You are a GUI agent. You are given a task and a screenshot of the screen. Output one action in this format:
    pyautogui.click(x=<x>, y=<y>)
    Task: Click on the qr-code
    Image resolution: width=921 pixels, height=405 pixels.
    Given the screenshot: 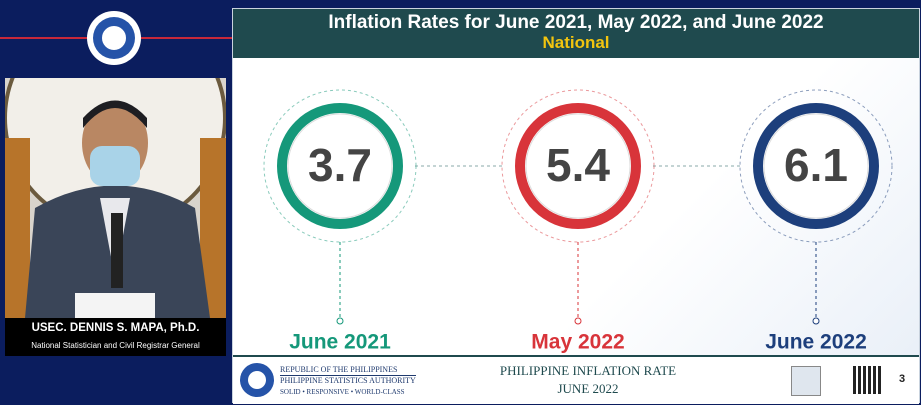 What is the action you would take?
    pyautogui.click(x=867, y=380)
    